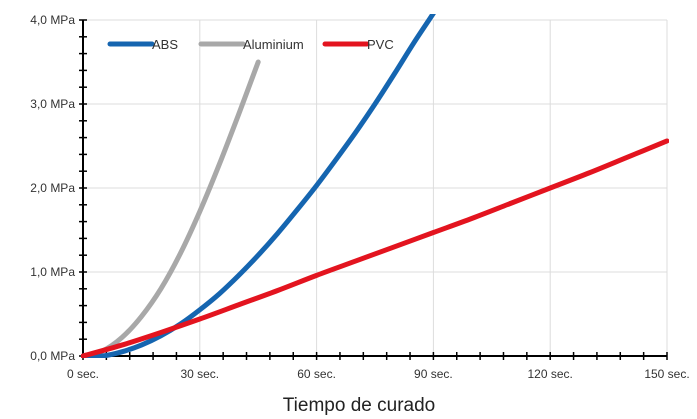  I want to click on x-tick-label: 150 sec., so click(666, 374).